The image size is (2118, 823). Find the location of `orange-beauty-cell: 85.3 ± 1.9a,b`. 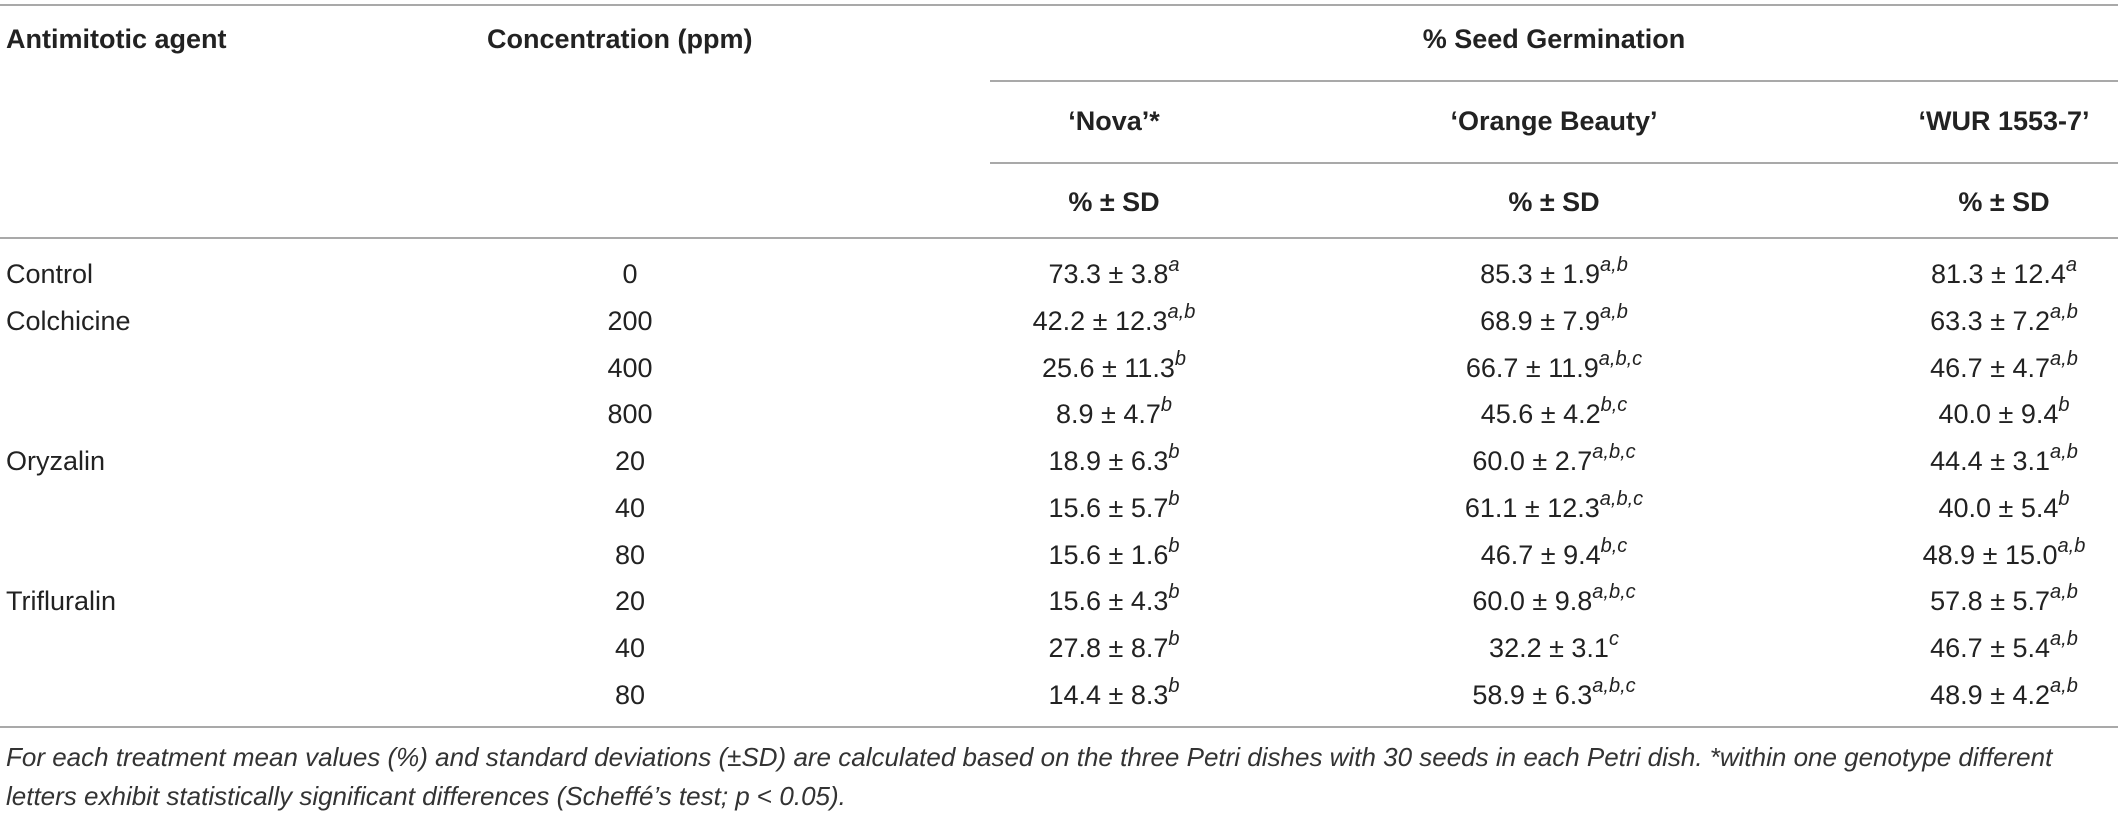

orange-beauty-cell: 85.3 ± 1.9a,b is located at coordinates (1554, 271).